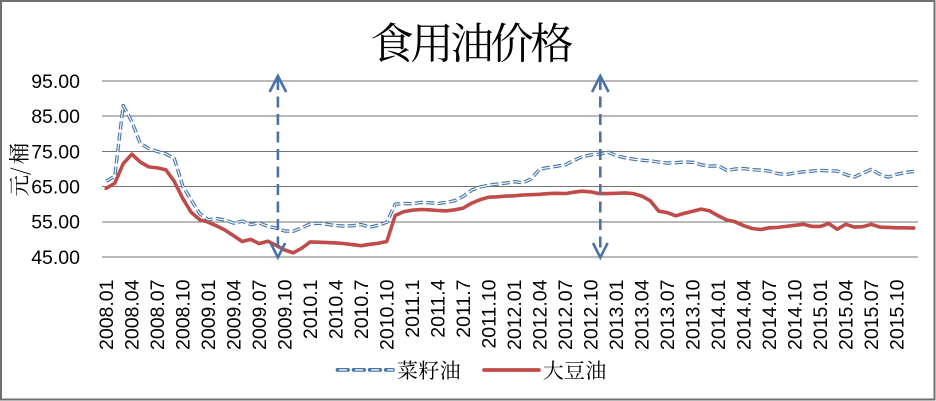  Describe the element at coordinates (286, 314) in the screenshot. I see `svg-text: 2009.10` at that location.